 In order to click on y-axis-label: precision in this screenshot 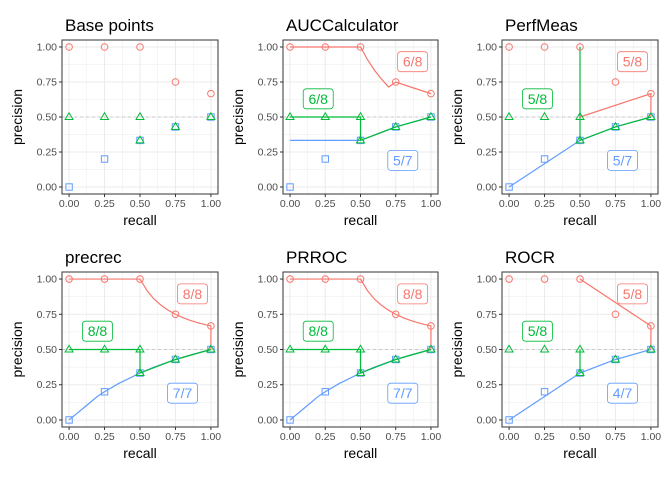, I will do `click(238, 349)`.